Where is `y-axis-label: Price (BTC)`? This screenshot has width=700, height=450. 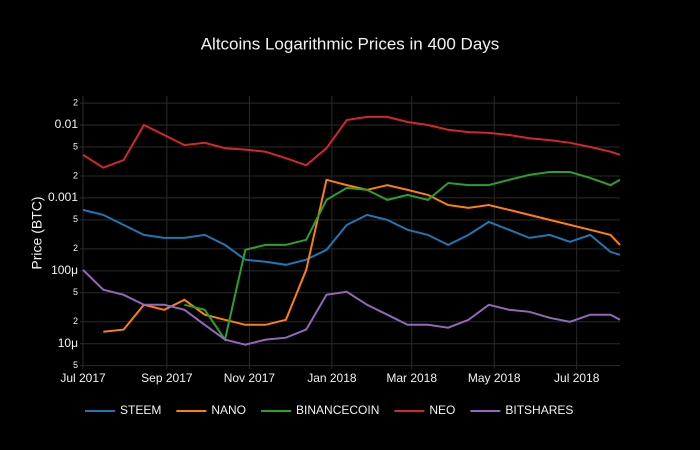 y-axis-label: Price (BTC) is located at coordinates (37, 232).